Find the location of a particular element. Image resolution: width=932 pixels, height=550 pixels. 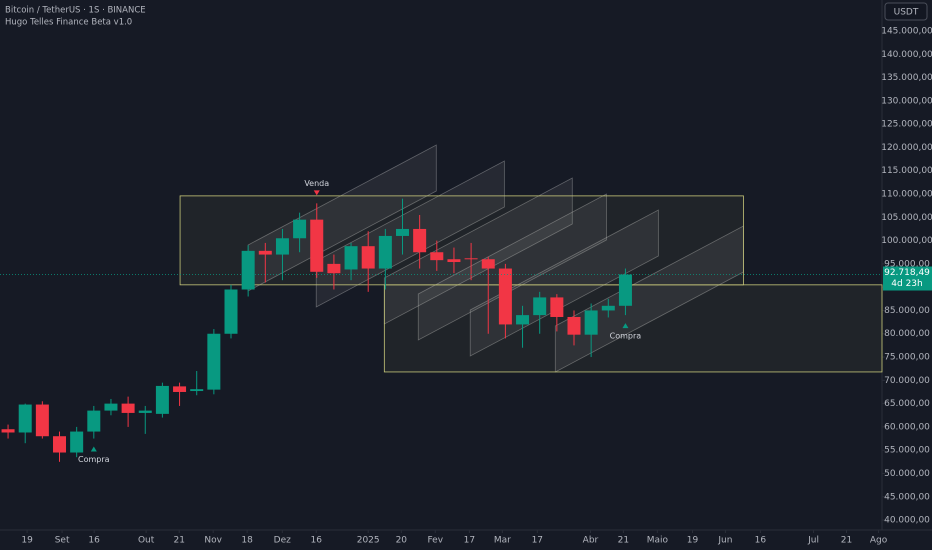

y-tick-label: 110.000,00 is located at coordinates (906, 195).